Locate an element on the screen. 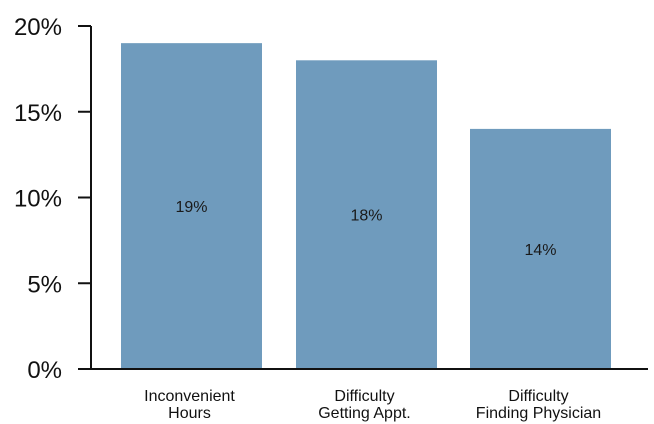  category-label-1-line-2: Hours is located at coordinates (189, 413).